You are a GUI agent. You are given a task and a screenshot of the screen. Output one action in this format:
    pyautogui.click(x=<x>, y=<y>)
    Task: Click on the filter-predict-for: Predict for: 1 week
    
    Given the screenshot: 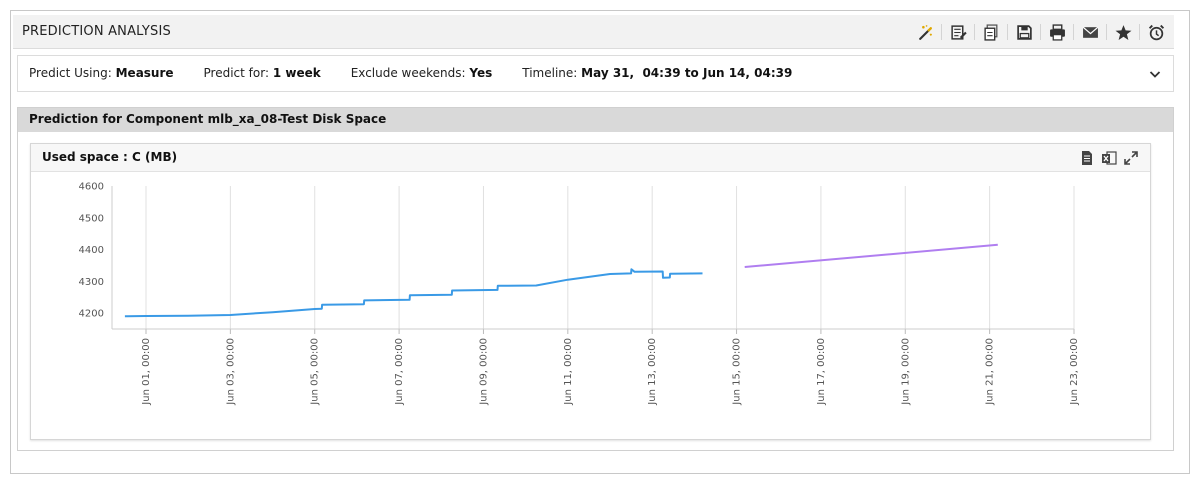 What is the action you would take?
    pyautogui.click(x=262, y=73)
    